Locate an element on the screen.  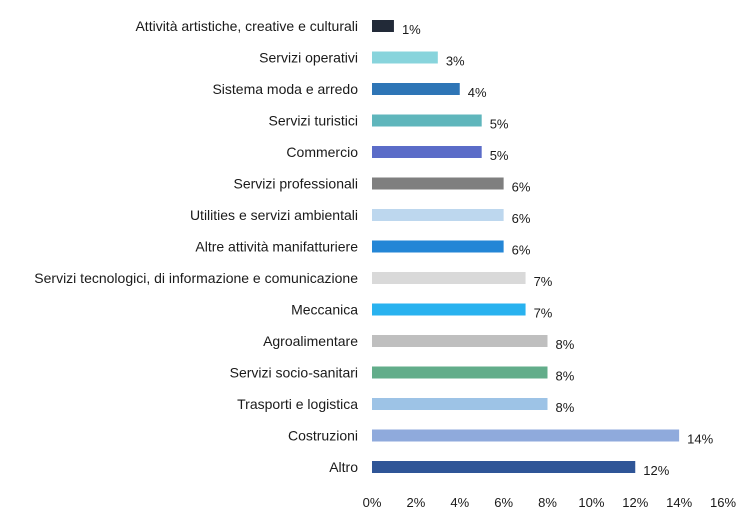
x-tick-label: 6% is located at coordinates (503, 502).